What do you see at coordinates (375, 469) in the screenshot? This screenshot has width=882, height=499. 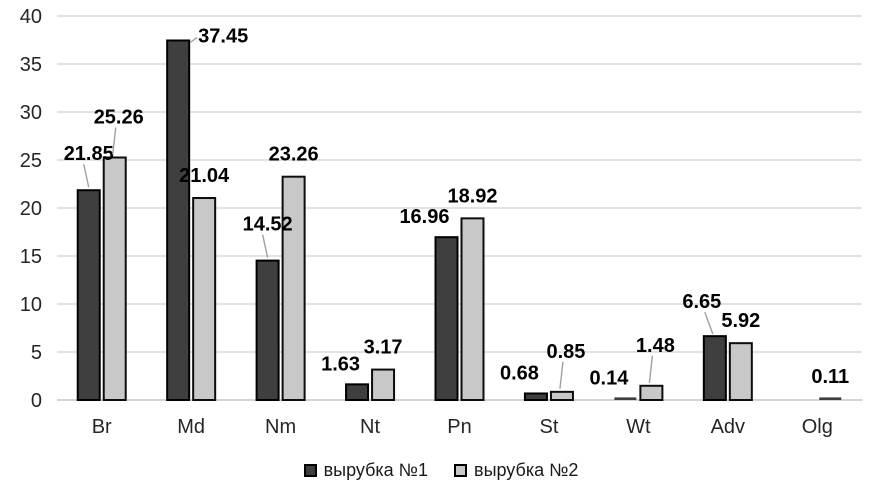 I see `legend-label-series1: вырубка №1` at bounding box center [375, 469].